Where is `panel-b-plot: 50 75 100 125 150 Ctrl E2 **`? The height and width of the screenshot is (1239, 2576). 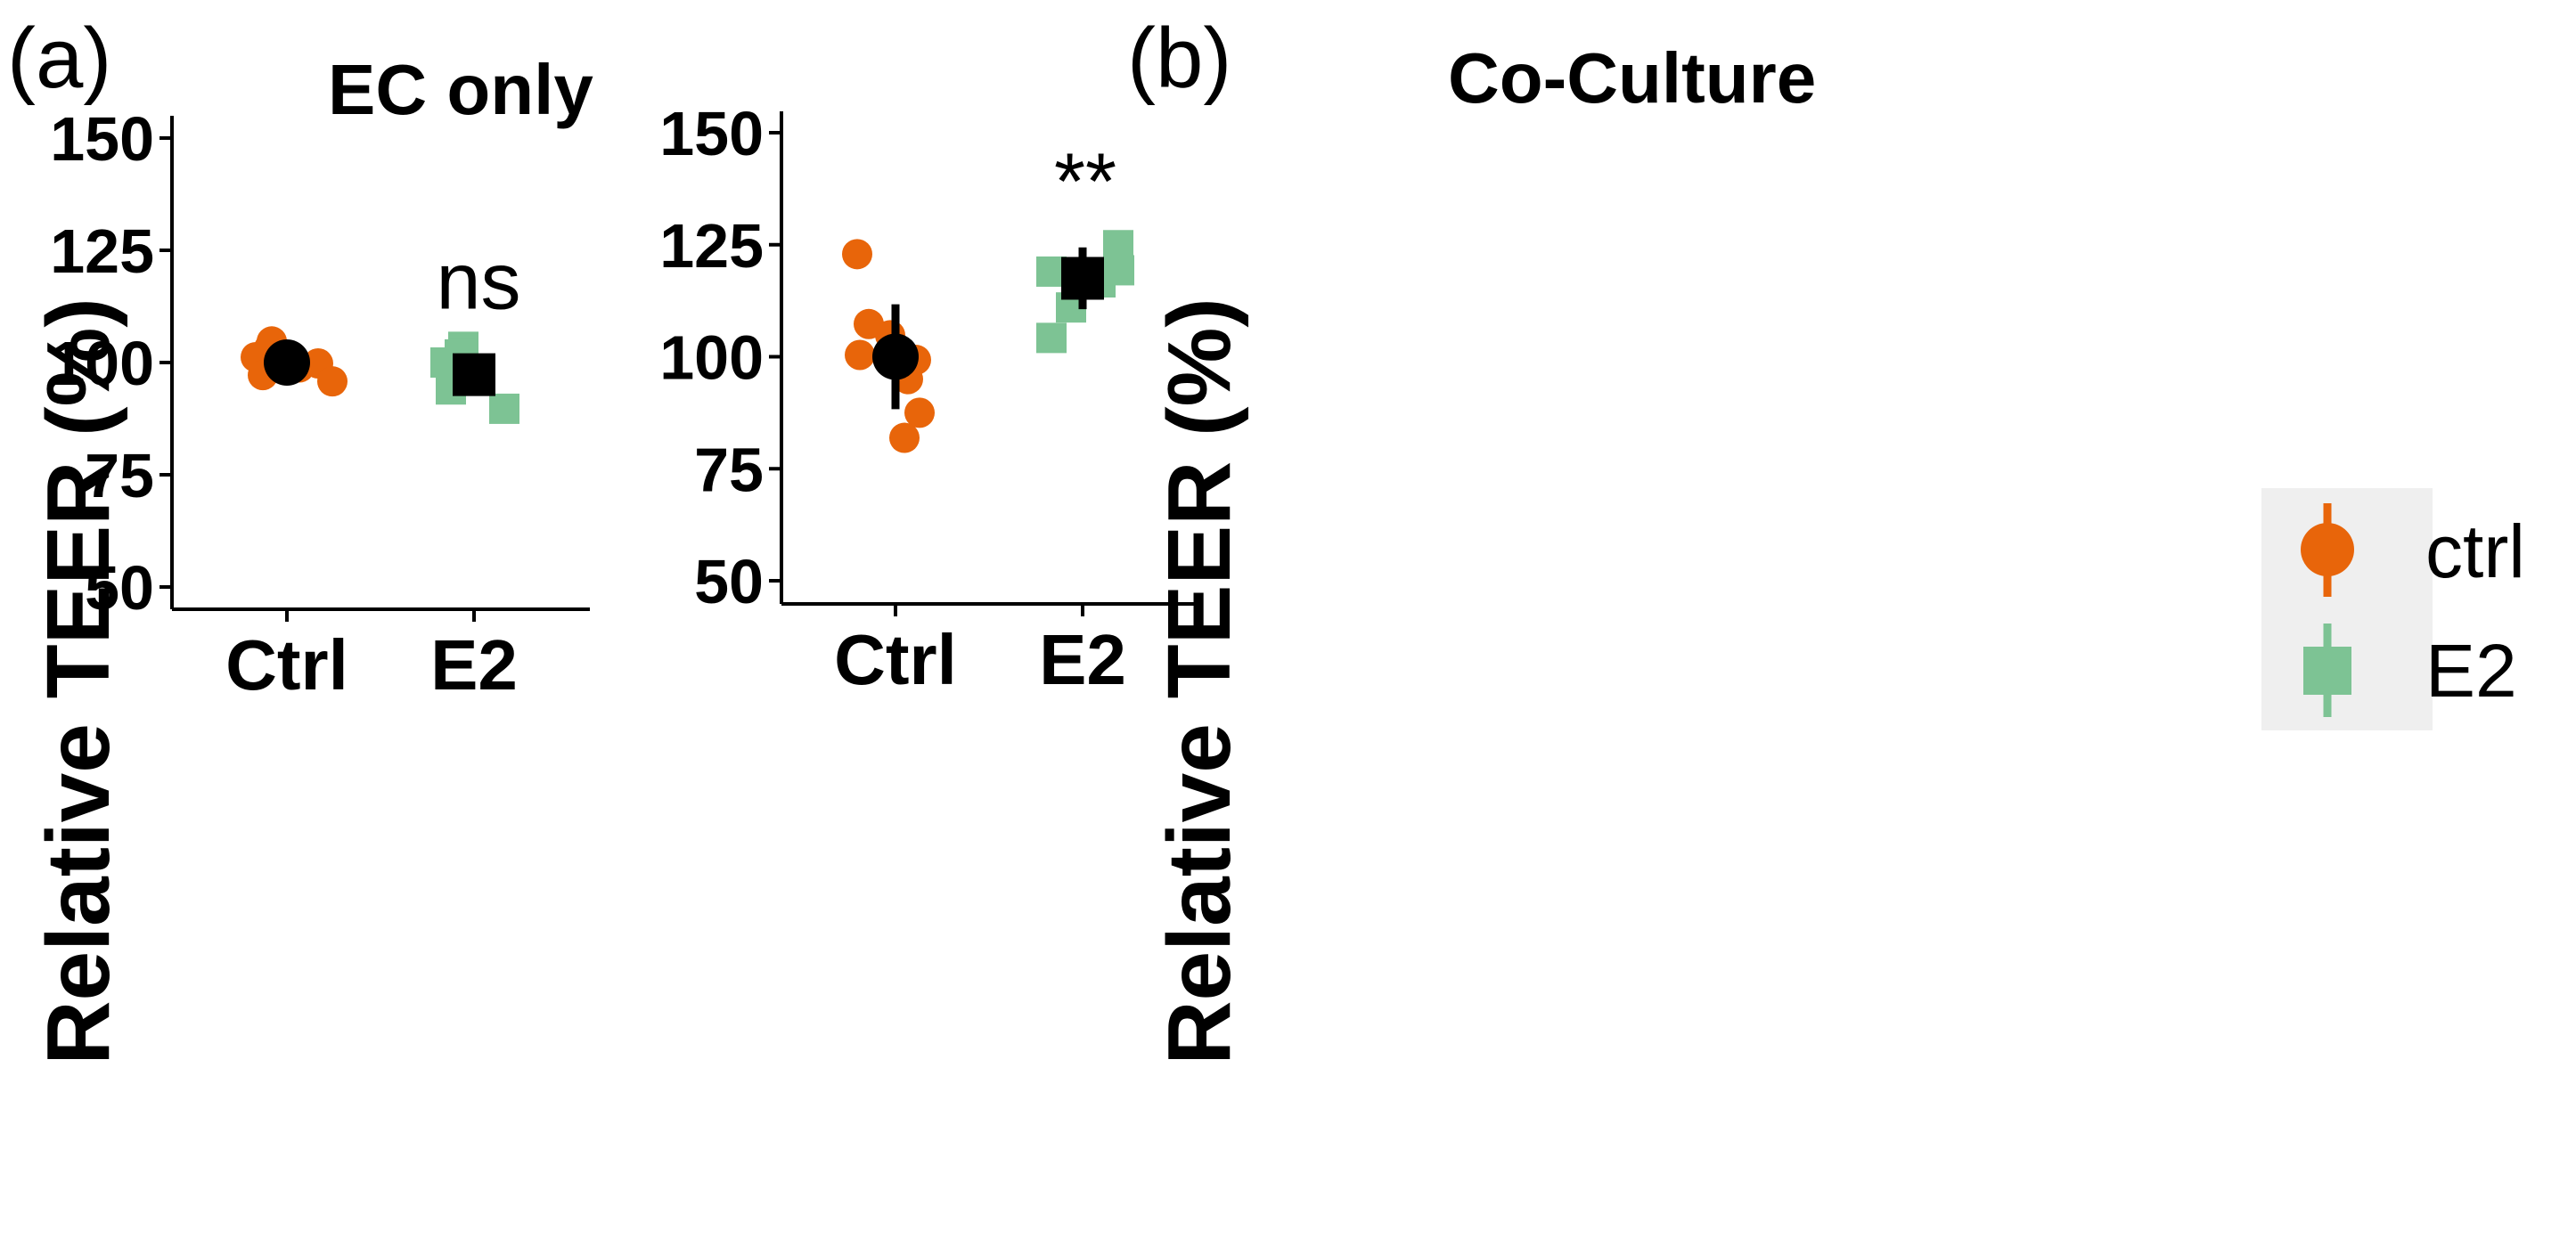 panel-b-plot: 50 75 100 125 150 Ctrl E2 ** is located at coordinates (927, 399).